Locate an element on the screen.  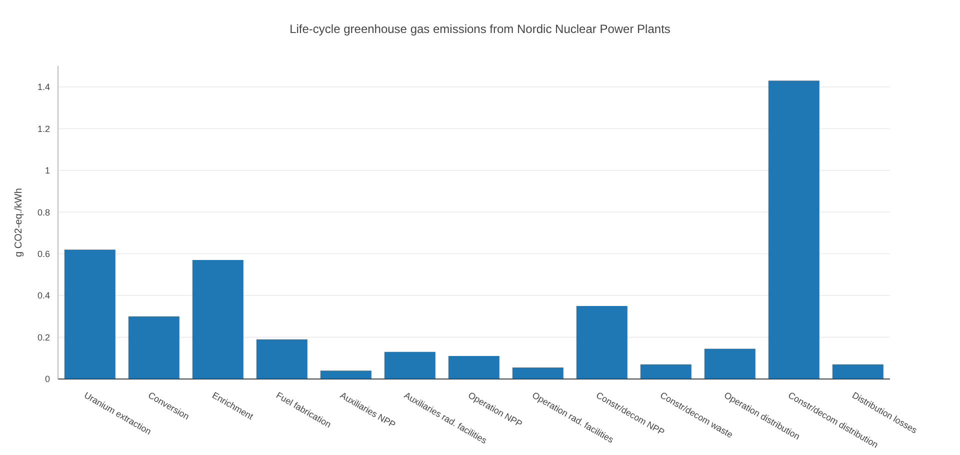
y-tick-label: 1.4 is located at coordinates (43, 87).